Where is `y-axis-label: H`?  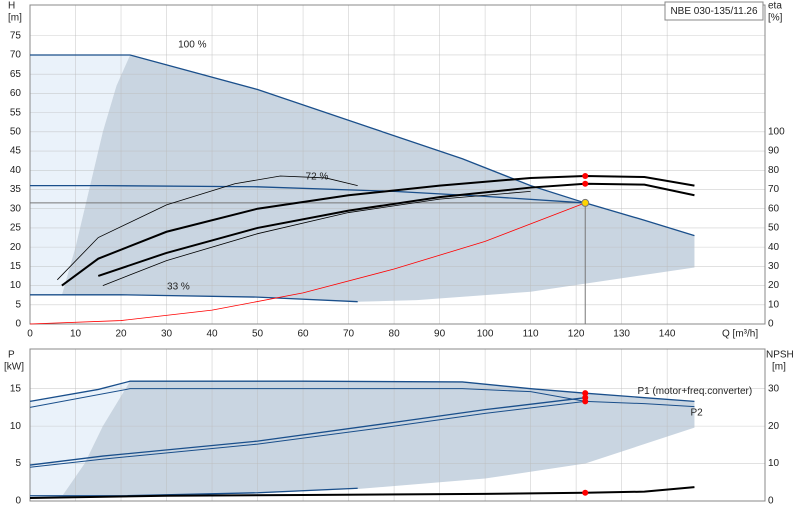 y-axis-label: H is located at coordinates (11, 6).